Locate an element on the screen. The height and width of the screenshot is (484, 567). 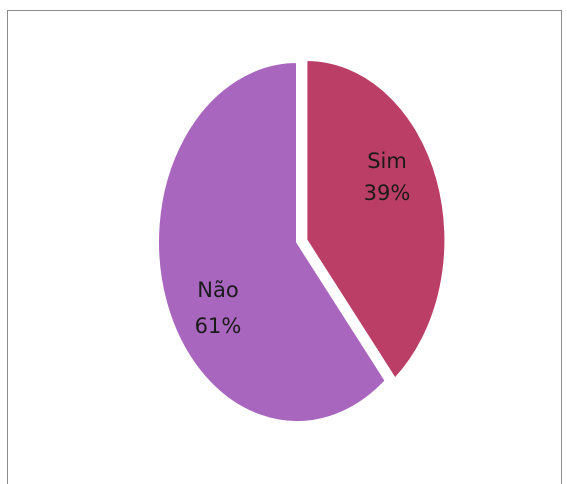
pie-labels: Sim 39% Não 61% is located at coordinates (303, 243).